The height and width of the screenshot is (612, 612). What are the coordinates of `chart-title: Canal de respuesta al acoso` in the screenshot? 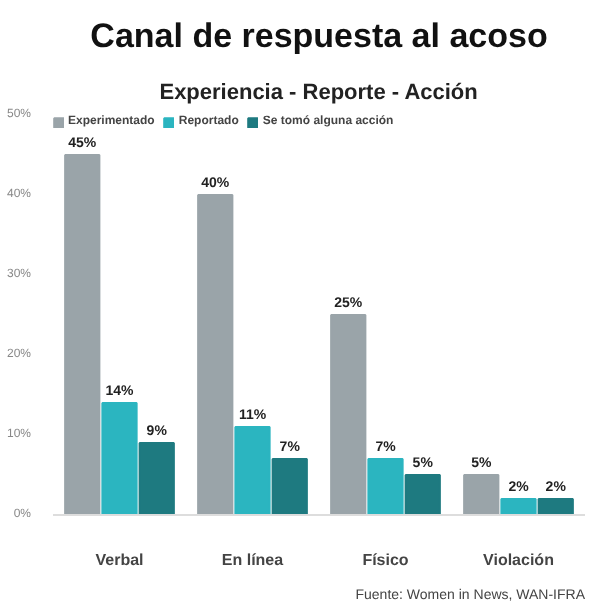 It's located at (319, 36).